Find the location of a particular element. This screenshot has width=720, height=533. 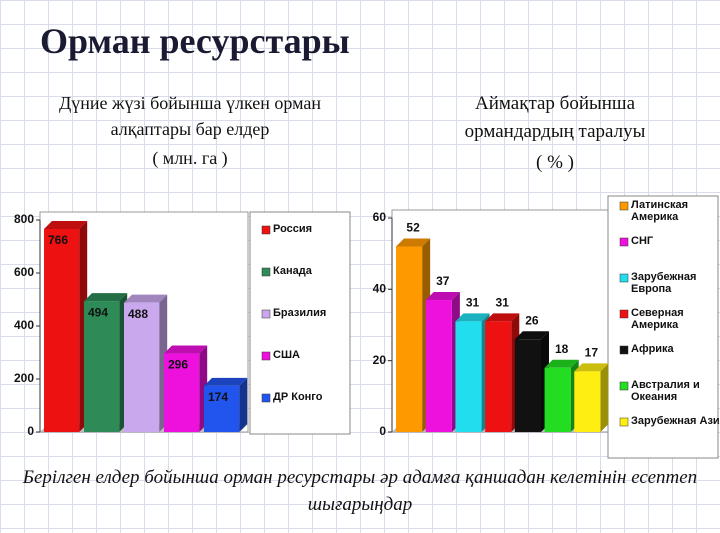

legend-item: Бразилия is located at coordinates (300, 313).